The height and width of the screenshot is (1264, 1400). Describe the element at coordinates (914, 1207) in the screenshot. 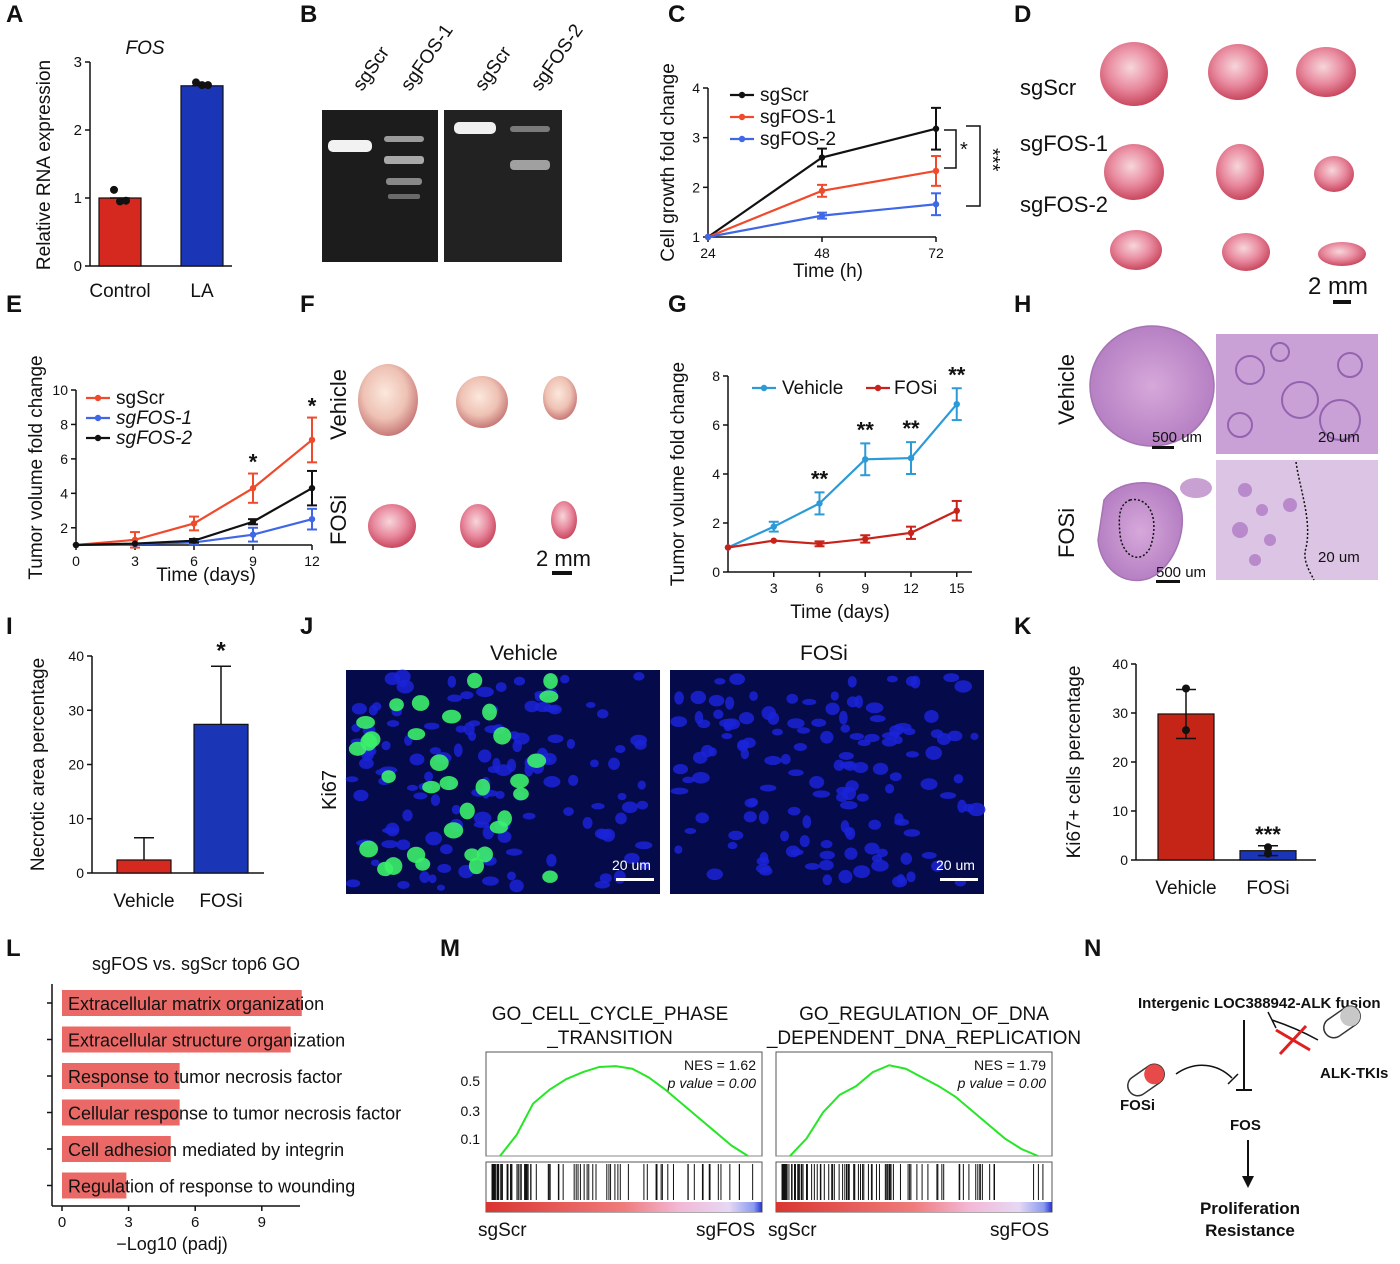

I see `gsea-rank-bar` at that location.